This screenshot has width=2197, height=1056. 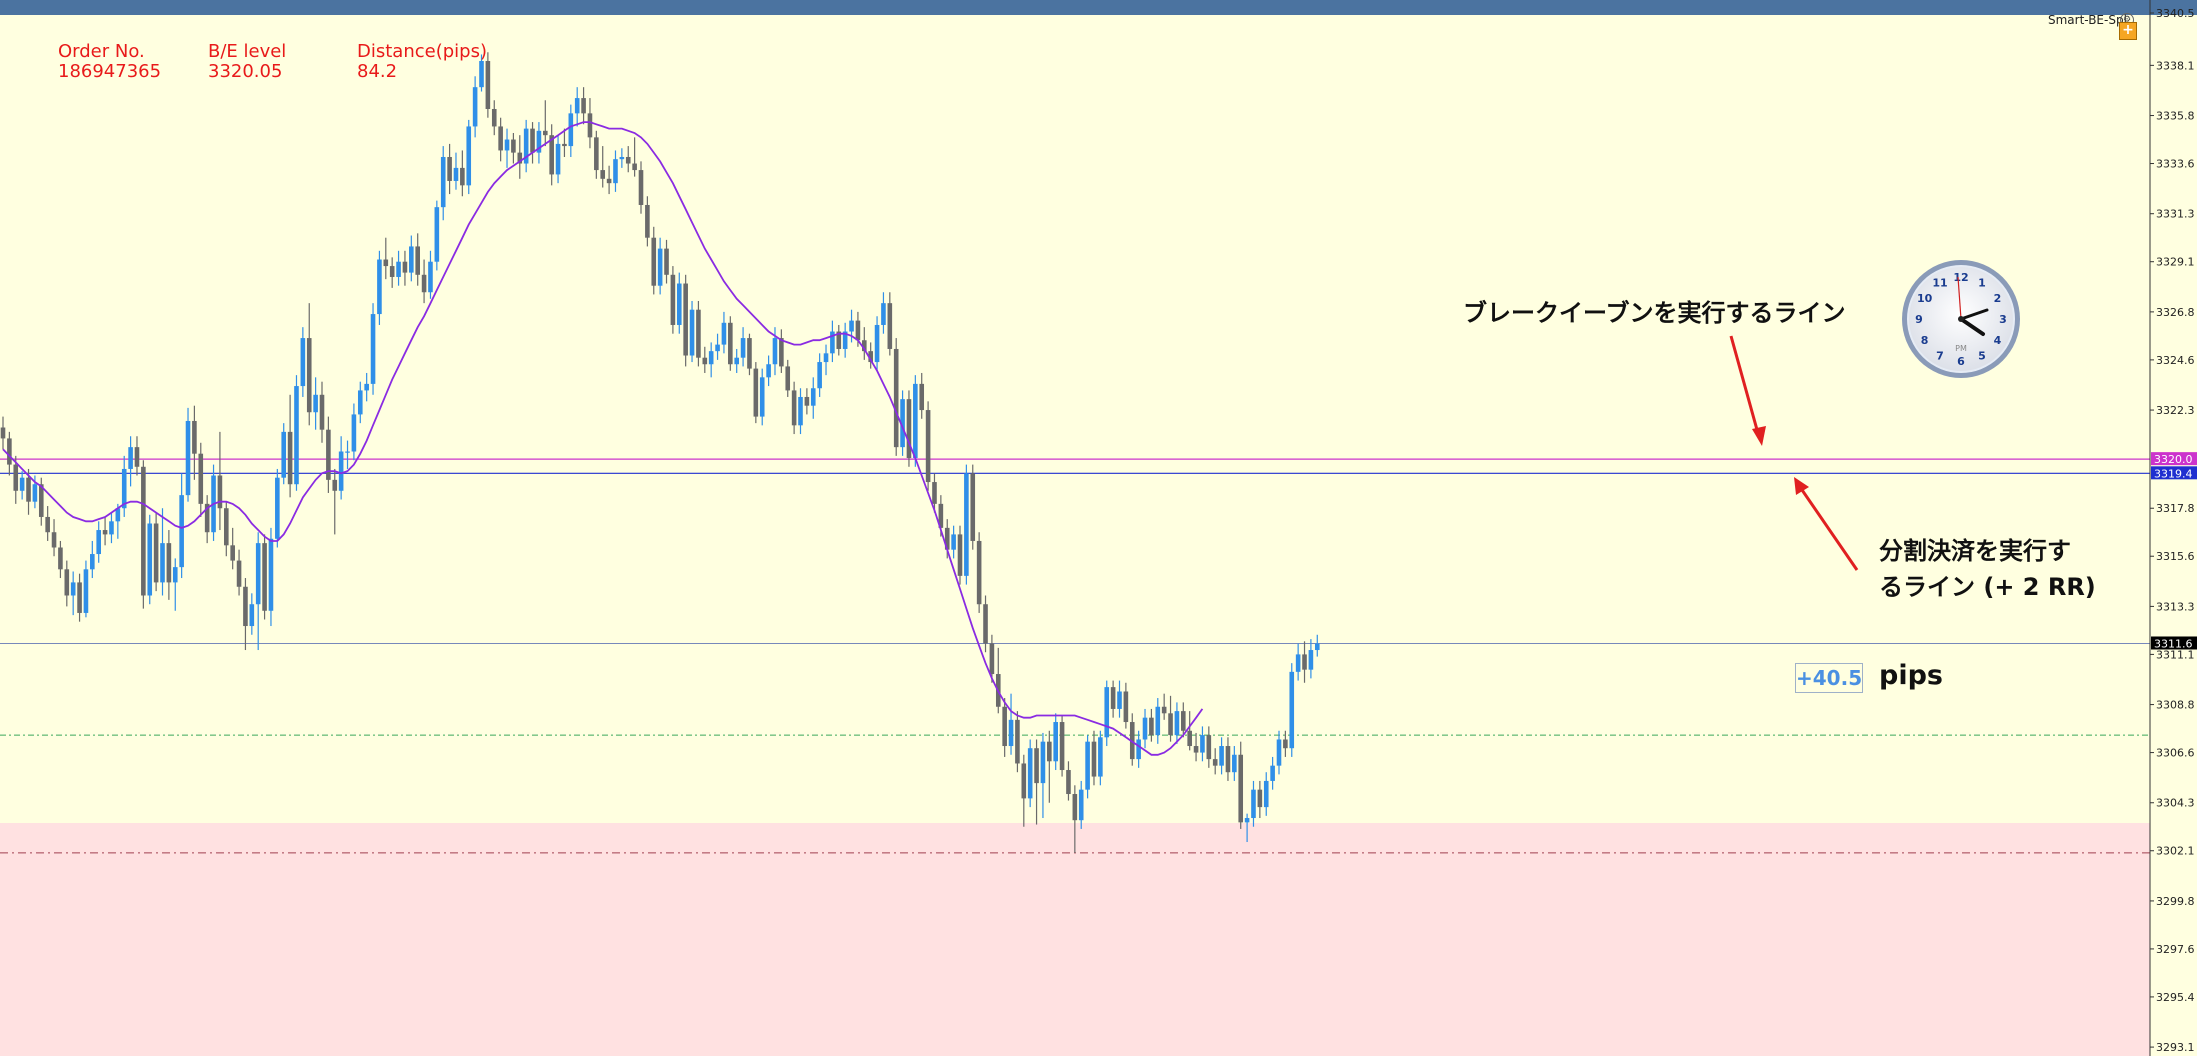 What do you see at coordinates (2128, 31) in the screenshot?
I see `add-button: +` at bounding box center [2128, 31].